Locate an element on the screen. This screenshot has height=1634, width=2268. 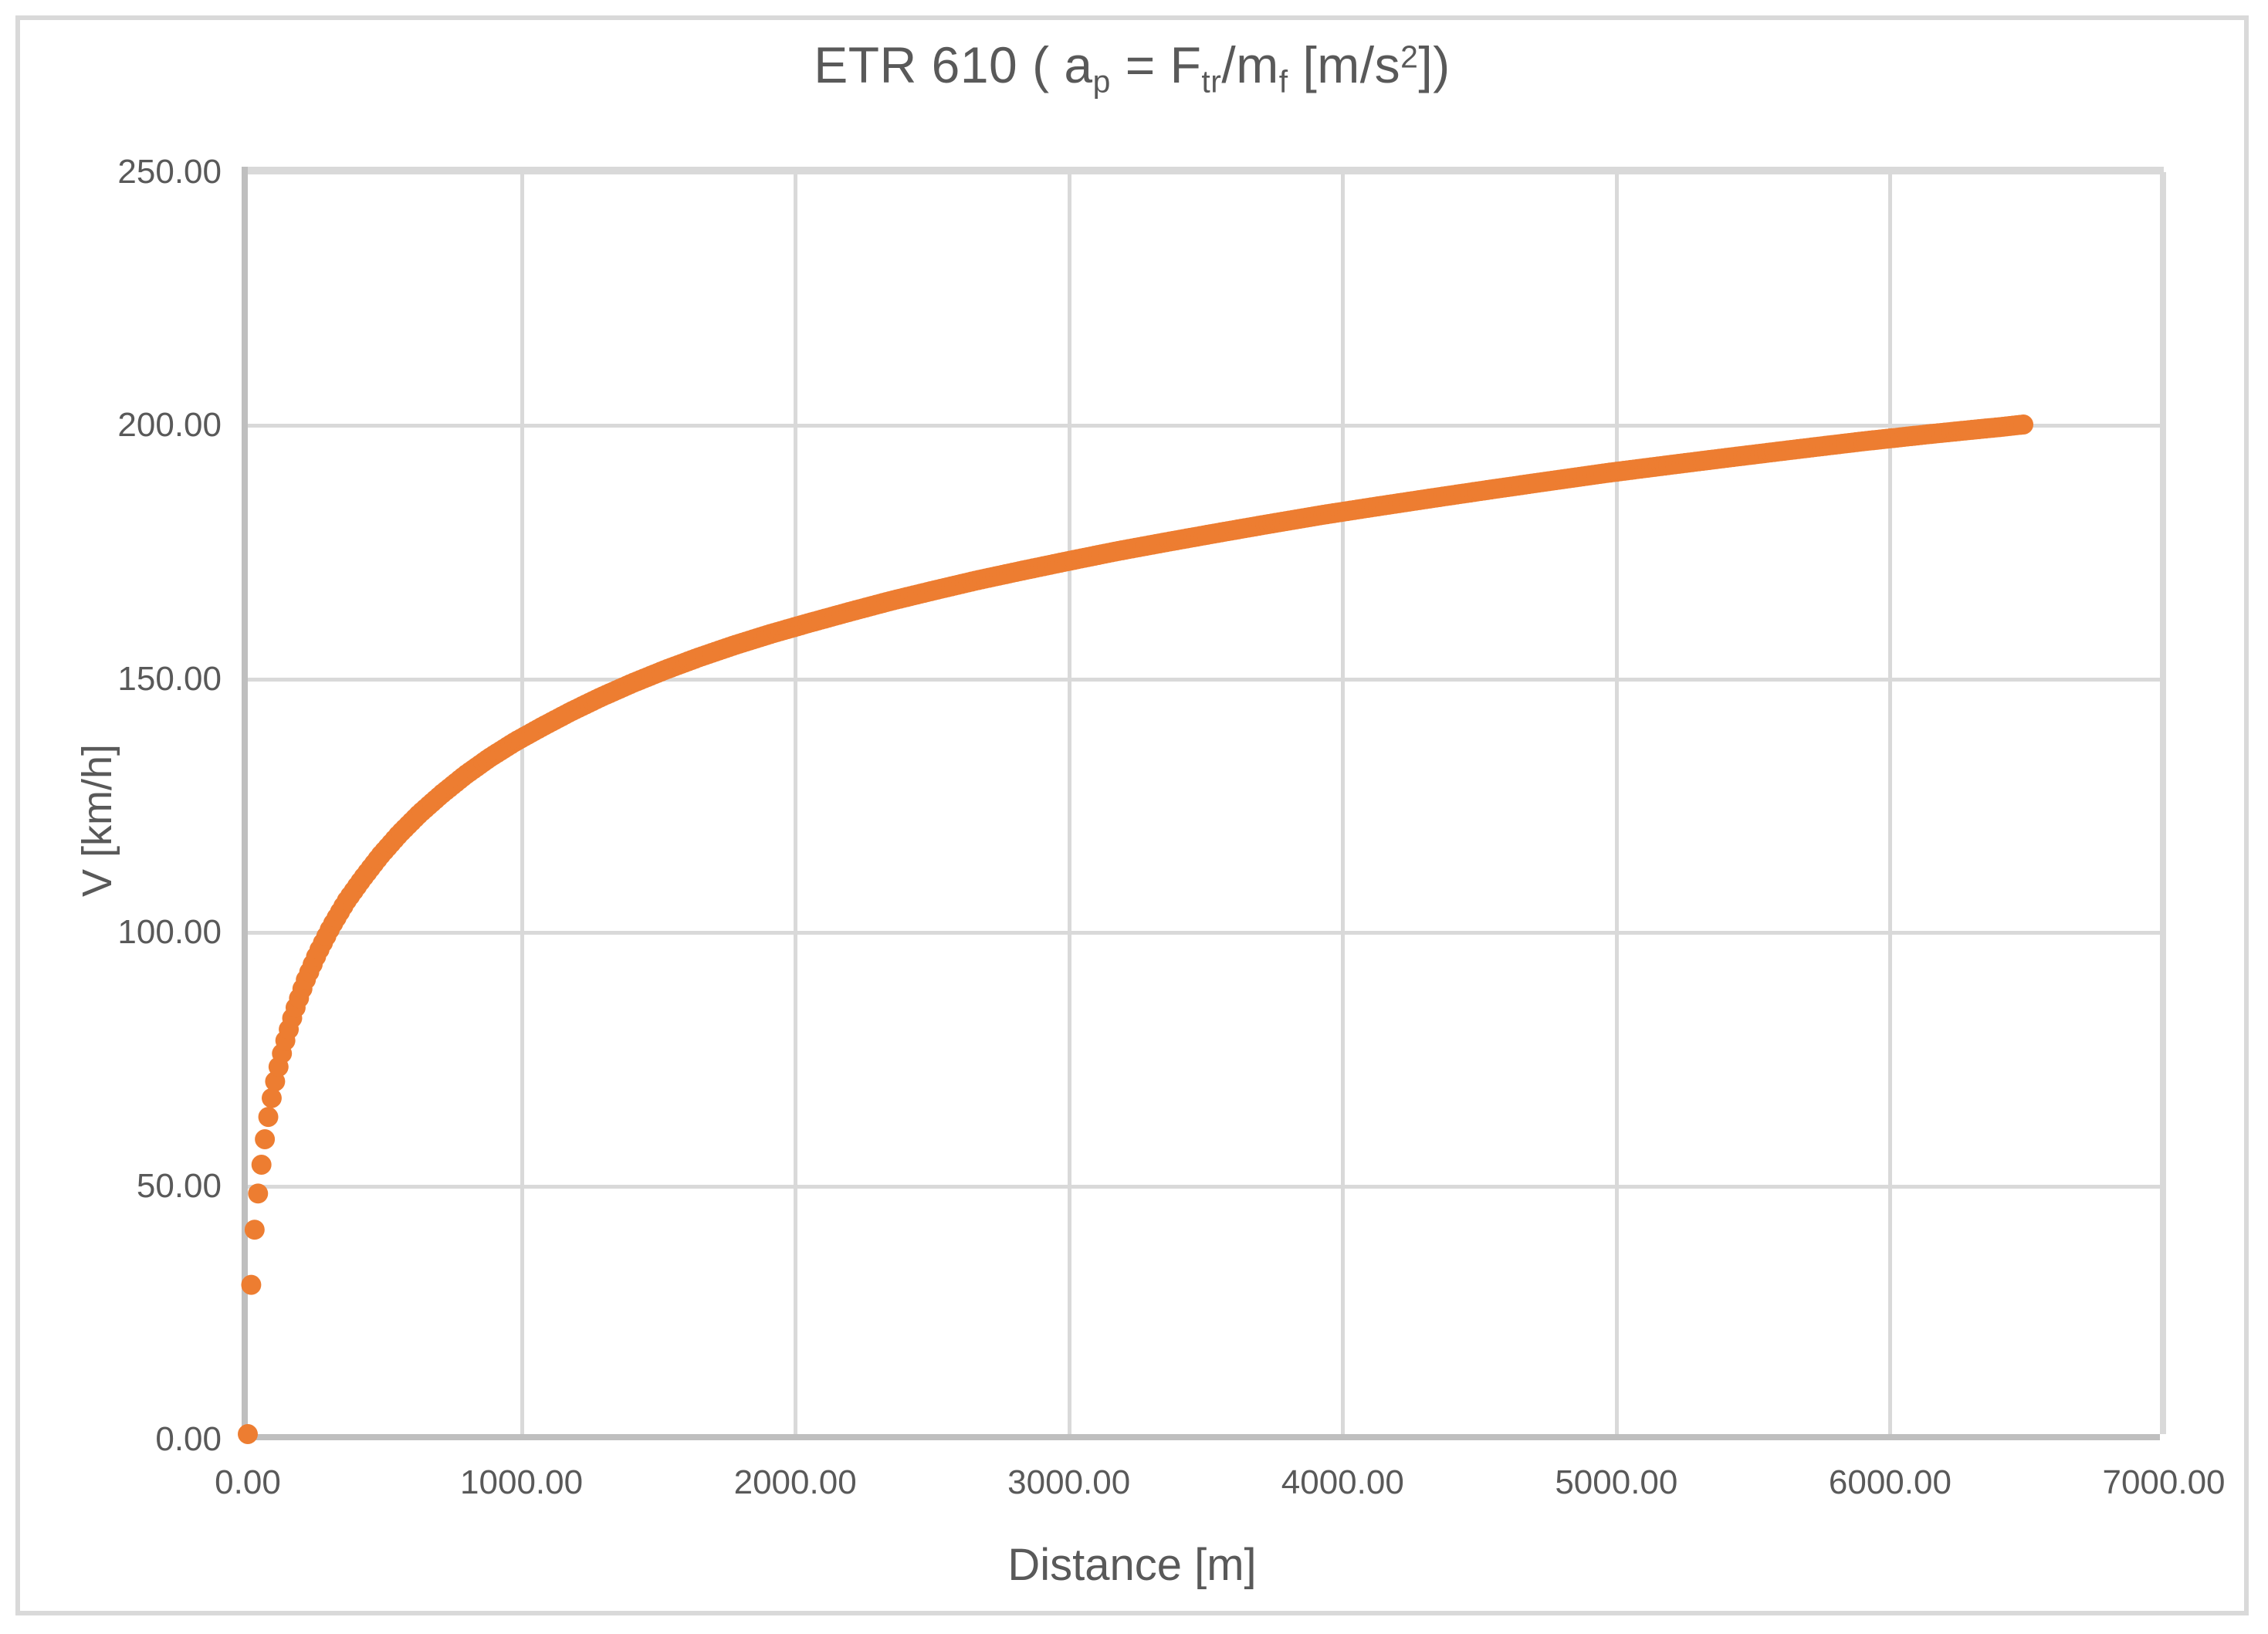
x-axis-tick-label: 4000.00 is located at coordinates (1342, 1482).